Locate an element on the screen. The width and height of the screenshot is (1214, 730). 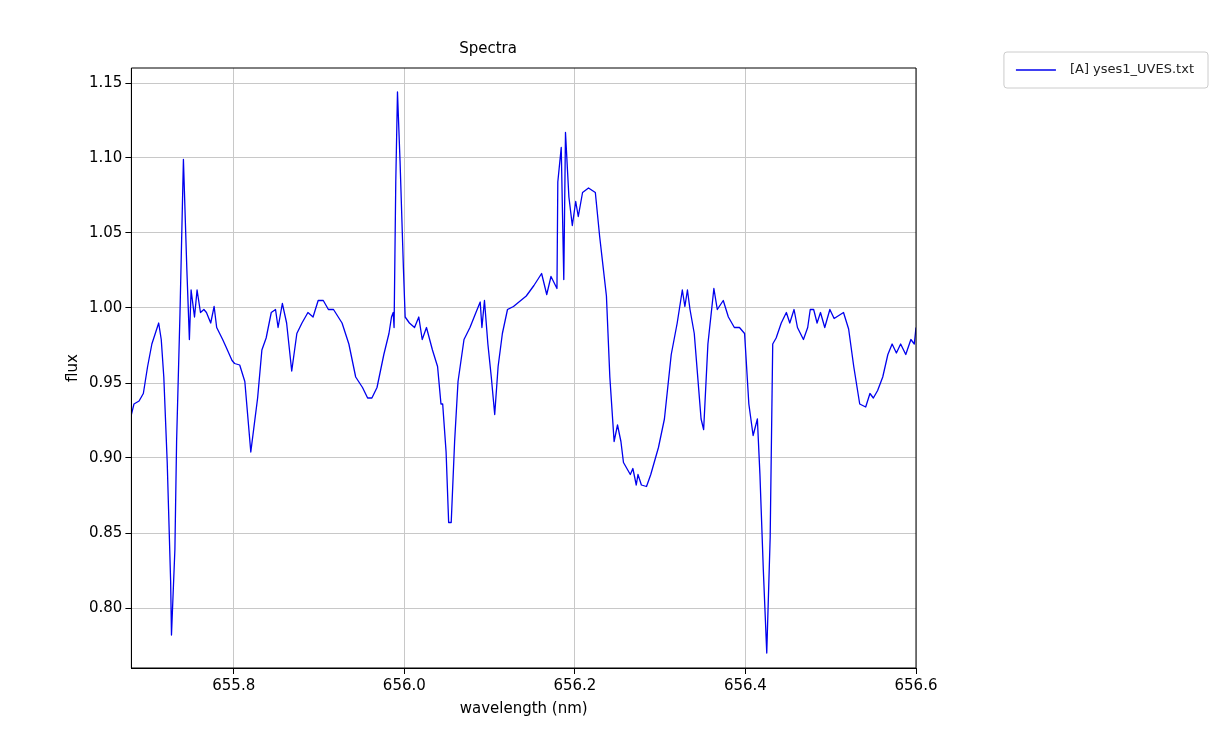
y-tick-label: 0.85 is located at coordinates (105, 531).